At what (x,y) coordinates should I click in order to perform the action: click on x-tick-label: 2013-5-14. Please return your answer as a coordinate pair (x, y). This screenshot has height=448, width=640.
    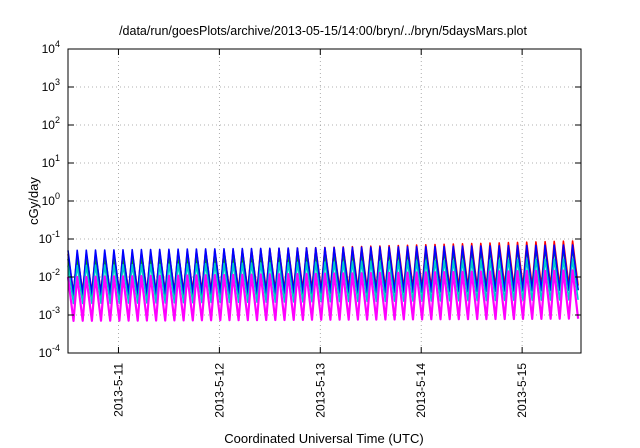
    Looking at the image, I should click on (421, 390).